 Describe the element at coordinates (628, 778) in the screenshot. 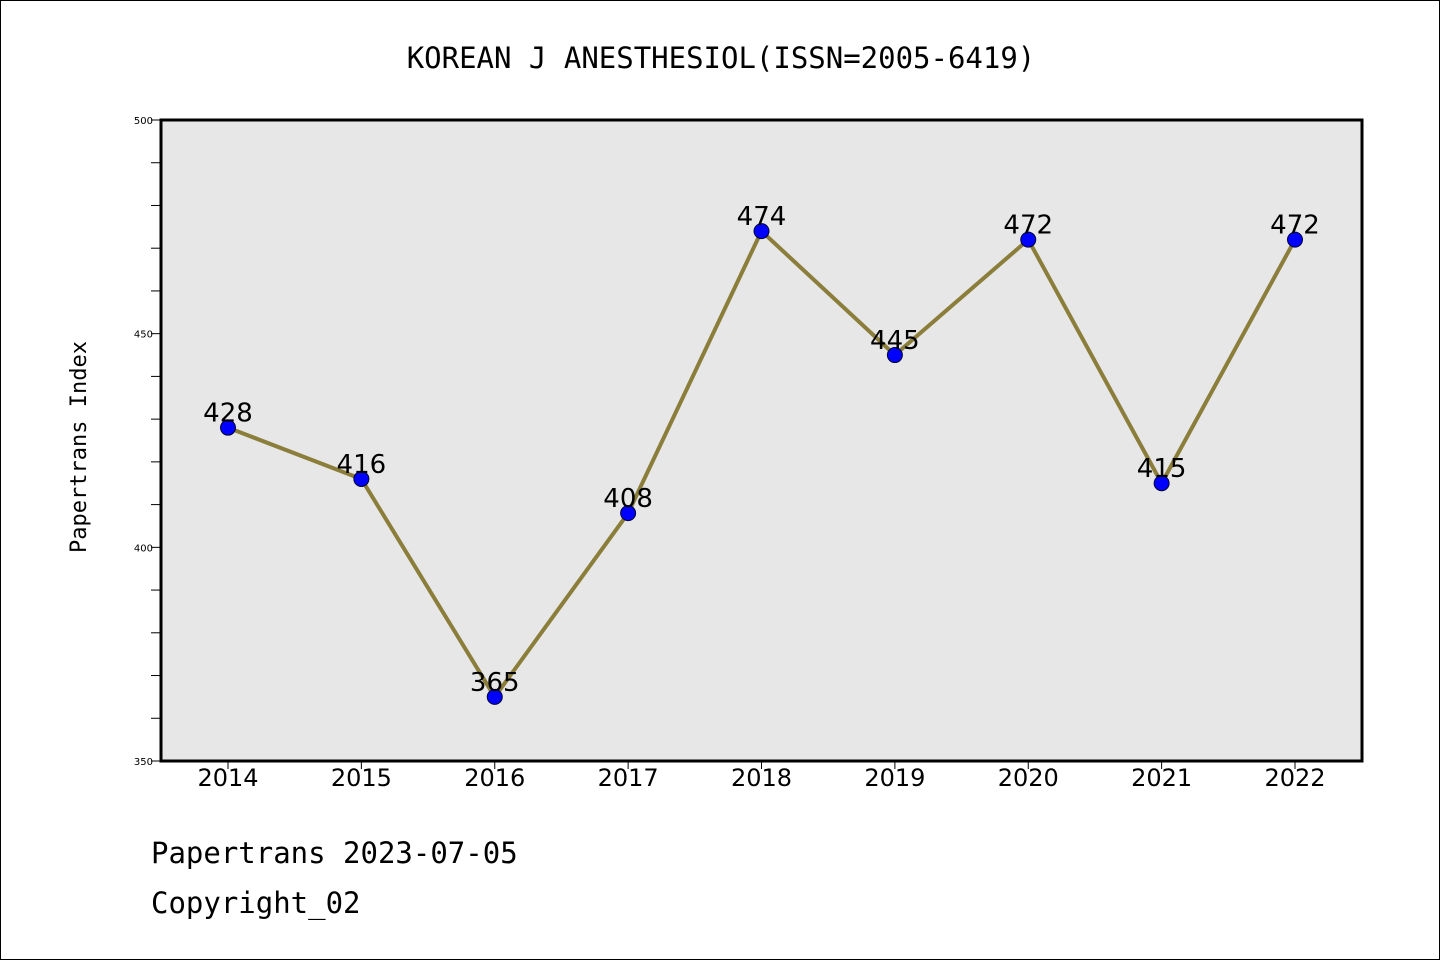

I see `x-tick-label: 2017` at that location.